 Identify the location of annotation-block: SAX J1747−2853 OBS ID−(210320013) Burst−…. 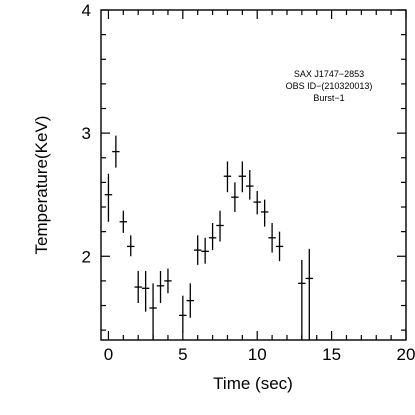
(329, 86).